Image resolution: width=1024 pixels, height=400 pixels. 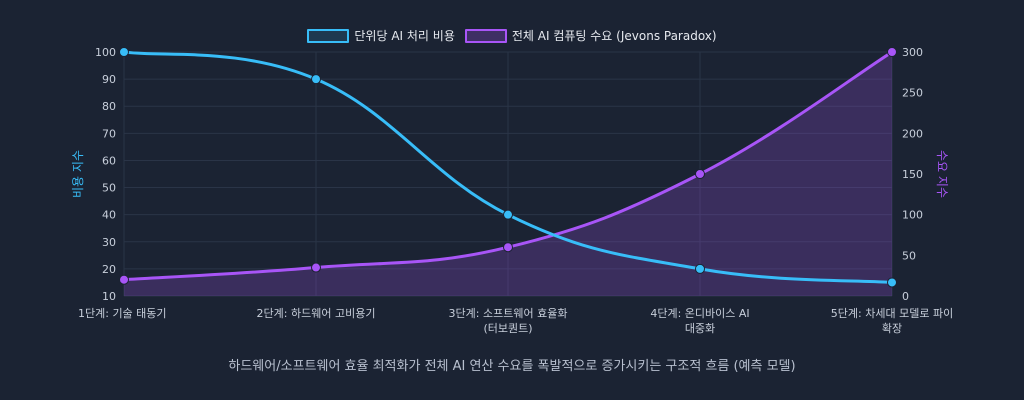 What do you see at coordinates (699, 313) in the screenshot?
I see `x-tick-label: 4단계: 온디바이스 AI` at bounding box center [699, 313].